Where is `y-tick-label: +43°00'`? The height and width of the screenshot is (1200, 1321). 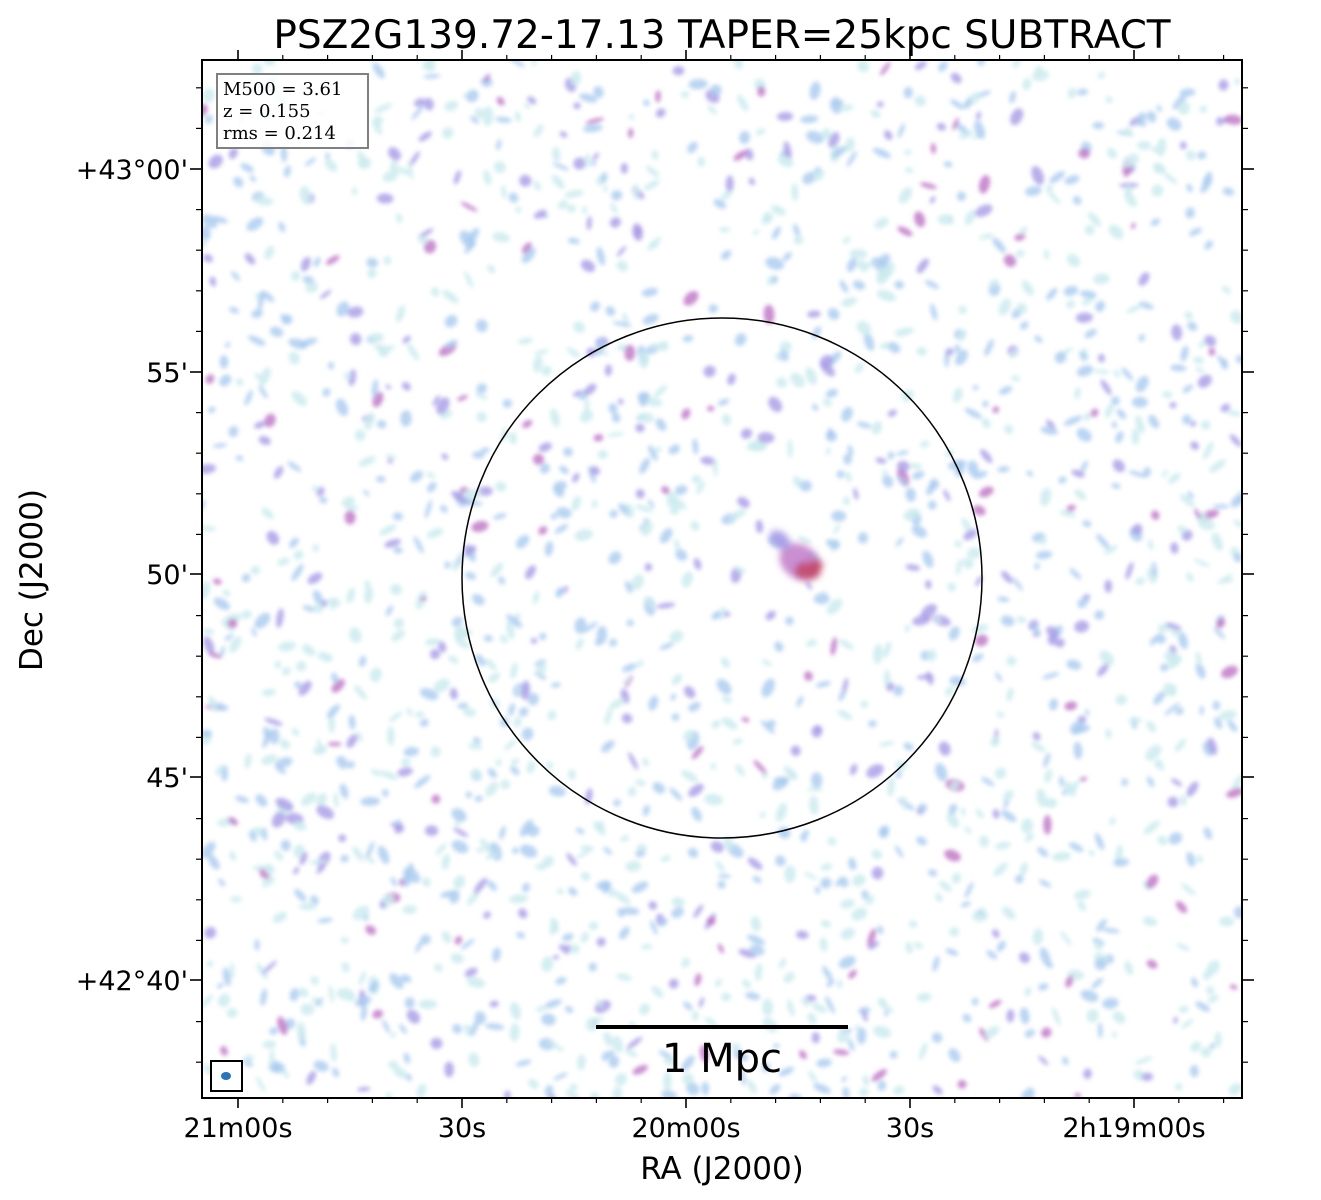 y-tick-label: +43°00' is located at coordinates (132, 170).